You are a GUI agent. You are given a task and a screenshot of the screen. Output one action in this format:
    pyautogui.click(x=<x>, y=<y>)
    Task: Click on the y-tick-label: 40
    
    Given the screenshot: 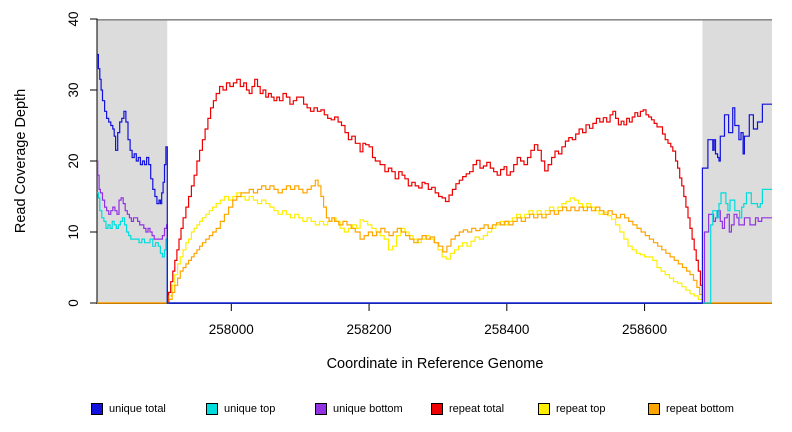 What is the action you would take?
    pyautogui.click(x=73, y=18)
    